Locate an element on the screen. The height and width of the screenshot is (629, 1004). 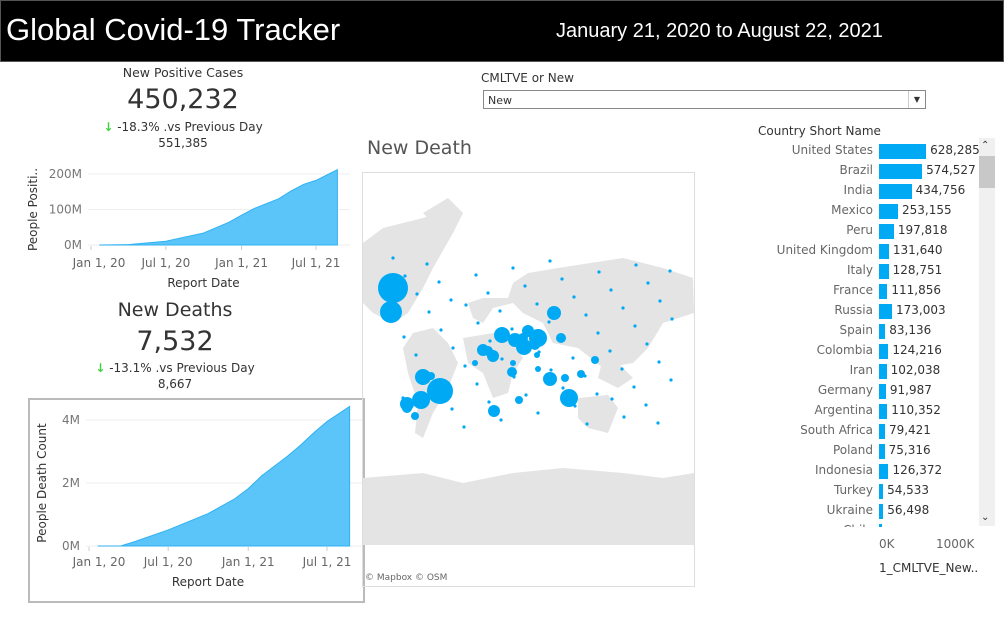
bar-value-label: 124,216 is located at coordinates (917, 350).